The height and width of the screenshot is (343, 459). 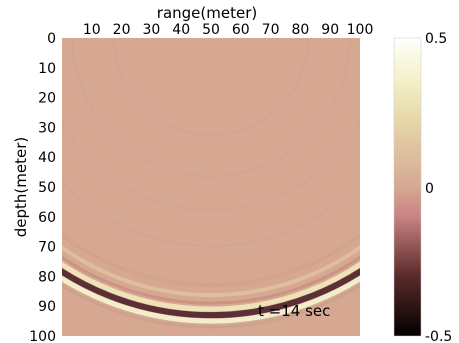 What do you see at coordinates (47, 218) in the screenshot?
I see `y-tick-label: 60` at bounding box center [47, 218].